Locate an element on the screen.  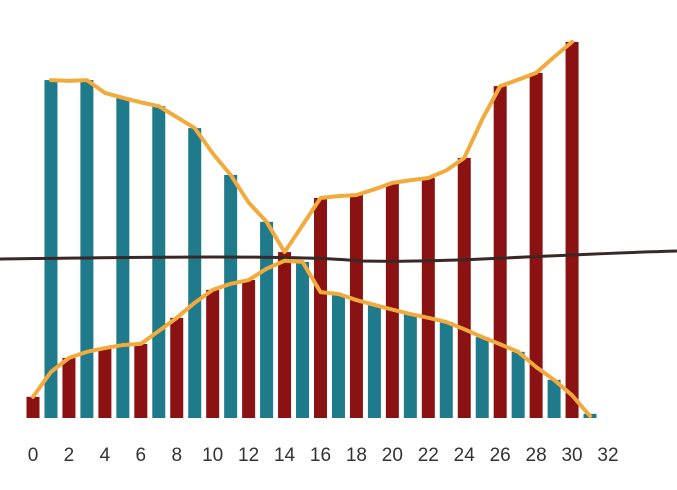
x-tick-label: 10 is located at coordinates (212, 455).